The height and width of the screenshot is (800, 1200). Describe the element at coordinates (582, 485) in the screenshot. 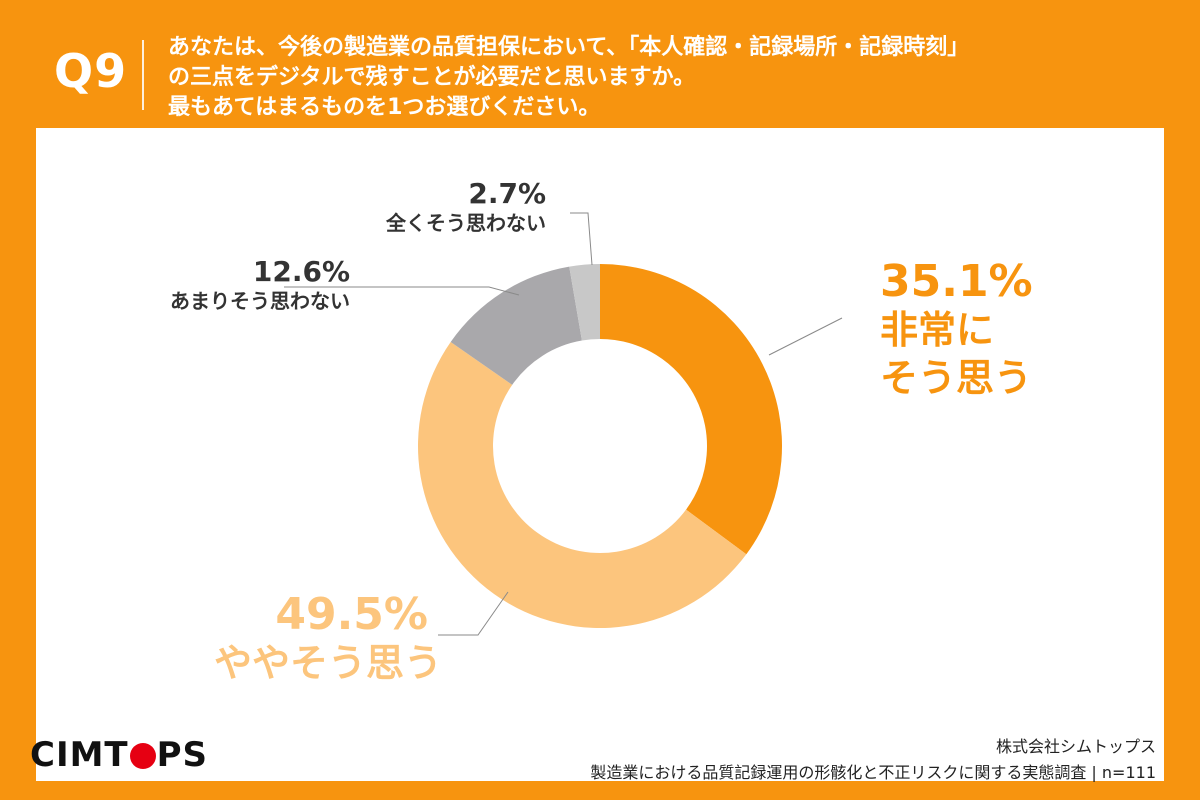

I see `donut-slice-somewhat-agree` at that location.